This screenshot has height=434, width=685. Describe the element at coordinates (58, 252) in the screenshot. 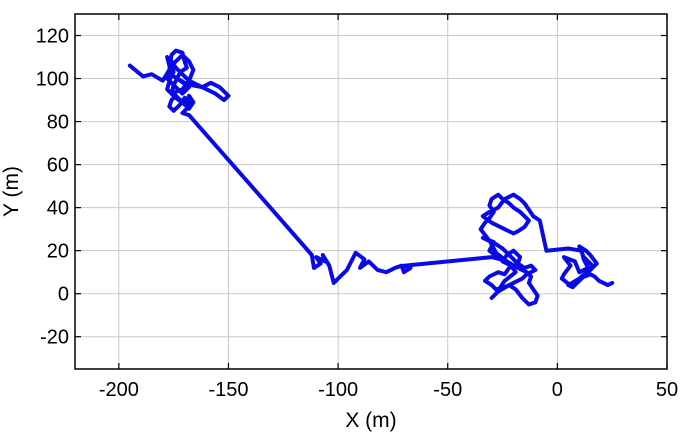

I see `y-tick-label: 20` at that location.